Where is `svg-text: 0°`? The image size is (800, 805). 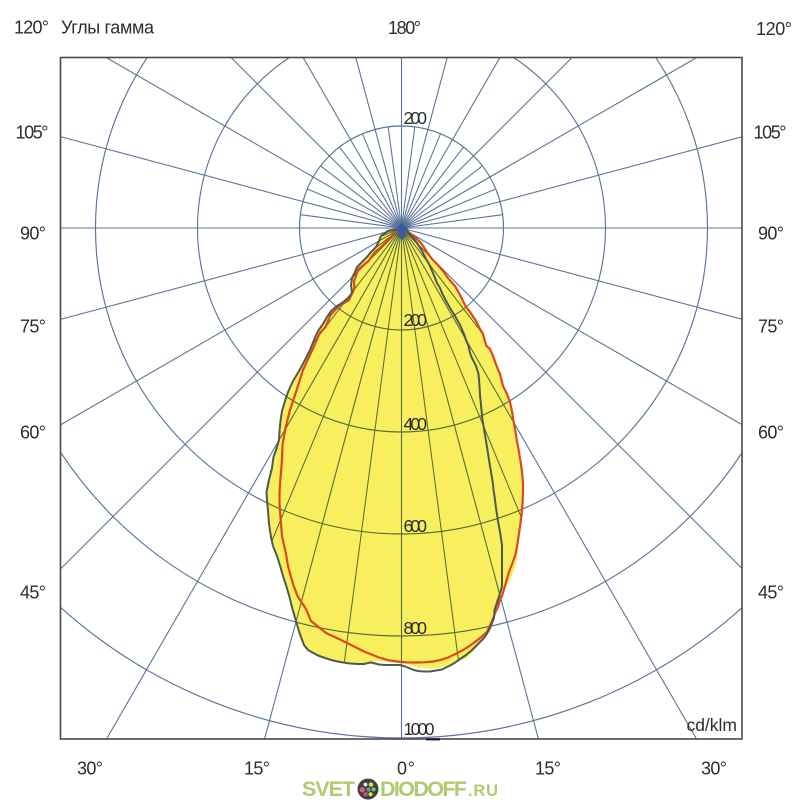 svg-text: 0° is located at coordinates (406, 769).